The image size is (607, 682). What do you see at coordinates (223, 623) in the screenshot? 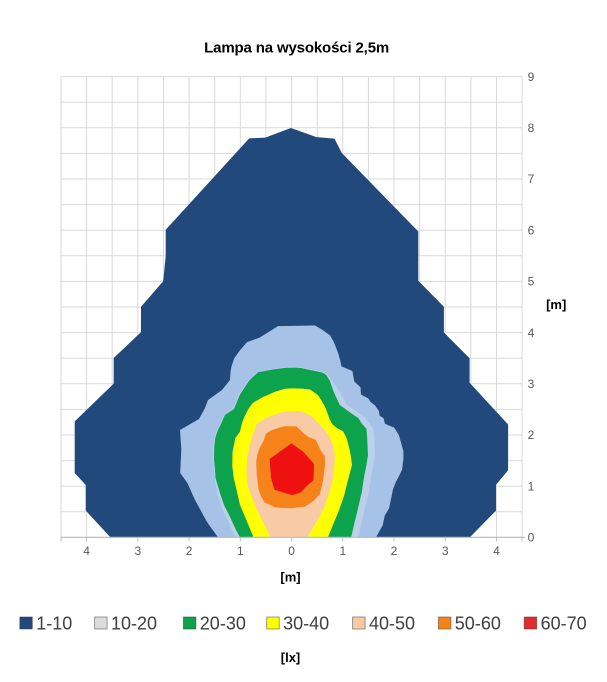
I see `svg-text: 20-30` at bounding box center [223, 623].